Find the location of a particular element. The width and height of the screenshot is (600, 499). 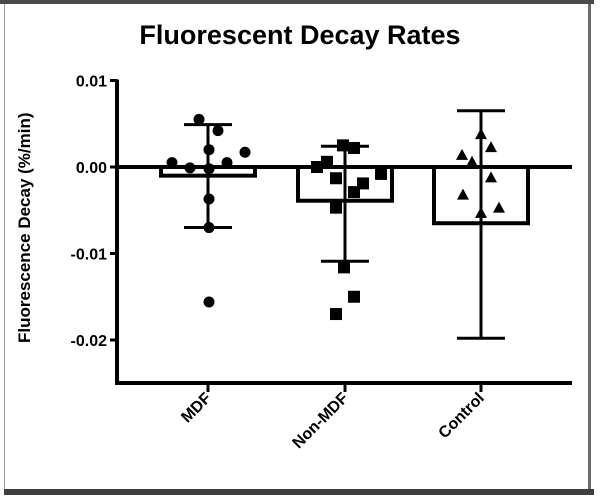

y-tick-label: -0.02 is located at coordinates (89, 341).